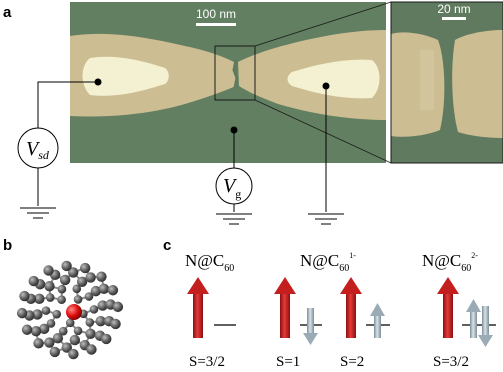  Describe the element at coordinates (207, 362) in the screenshot. I see `spin-label-neutral: S=3/2` at that location.